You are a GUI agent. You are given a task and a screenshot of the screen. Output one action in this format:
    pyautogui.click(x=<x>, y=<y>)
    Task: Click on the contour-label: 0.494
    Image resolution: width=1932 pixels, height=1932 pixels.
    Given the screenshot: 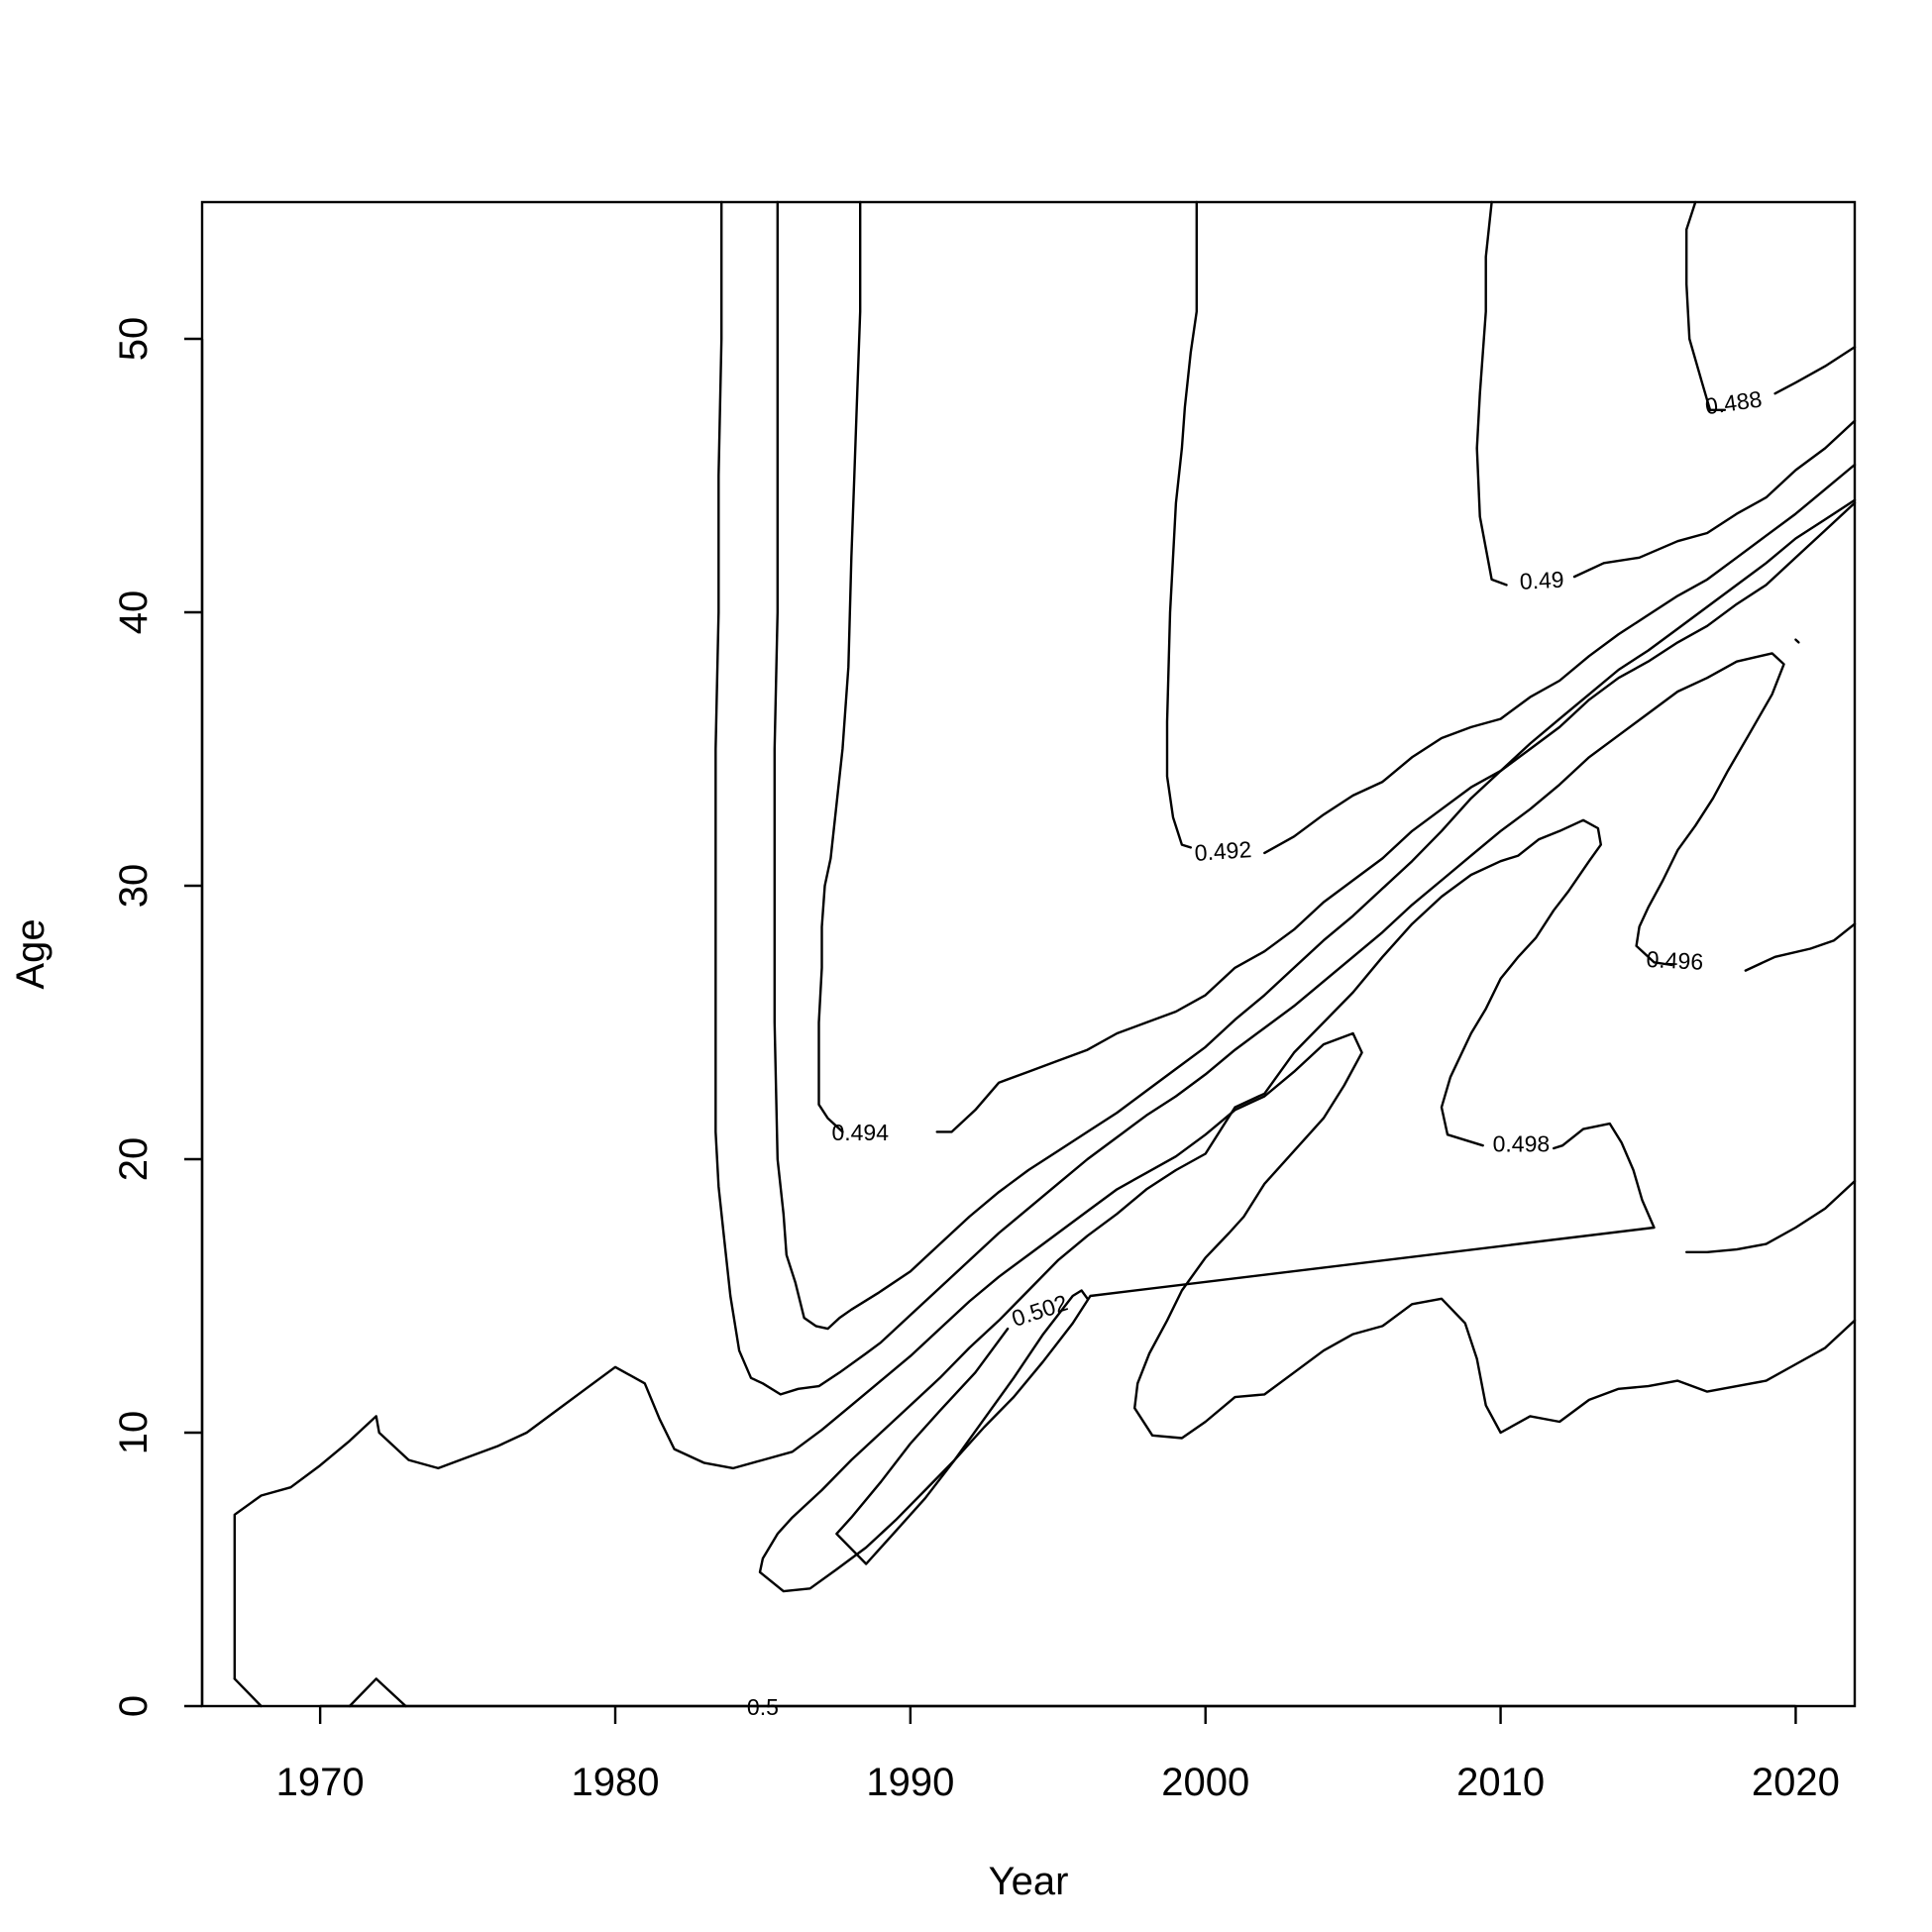 What is the action you would take?
    pyautogui.click(x=860, y=1133)
    